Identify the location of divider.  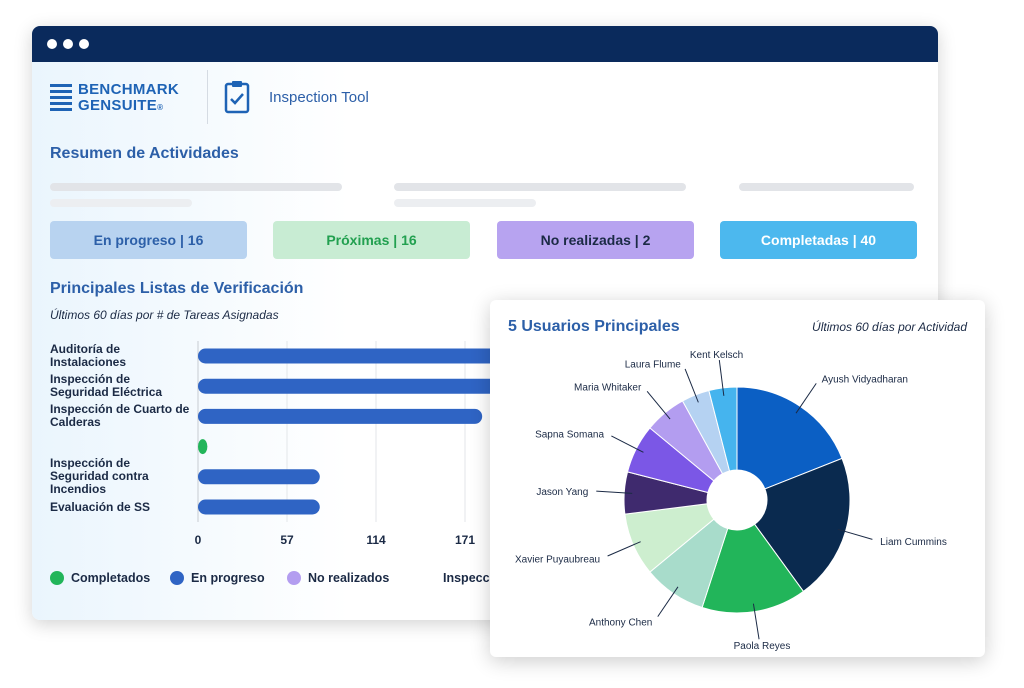
(207, 97).